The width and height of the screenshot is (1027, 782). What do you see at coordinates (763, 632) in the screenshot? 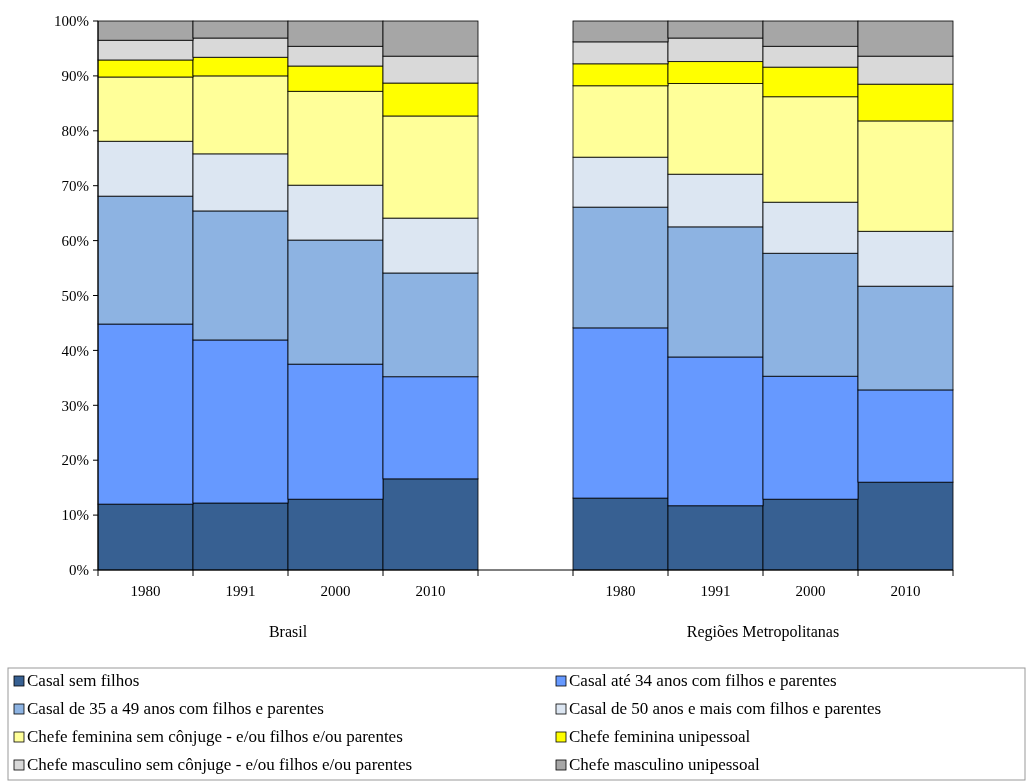
I see `text: Regiões Metropolitanas` at bounding box center [763, 632].